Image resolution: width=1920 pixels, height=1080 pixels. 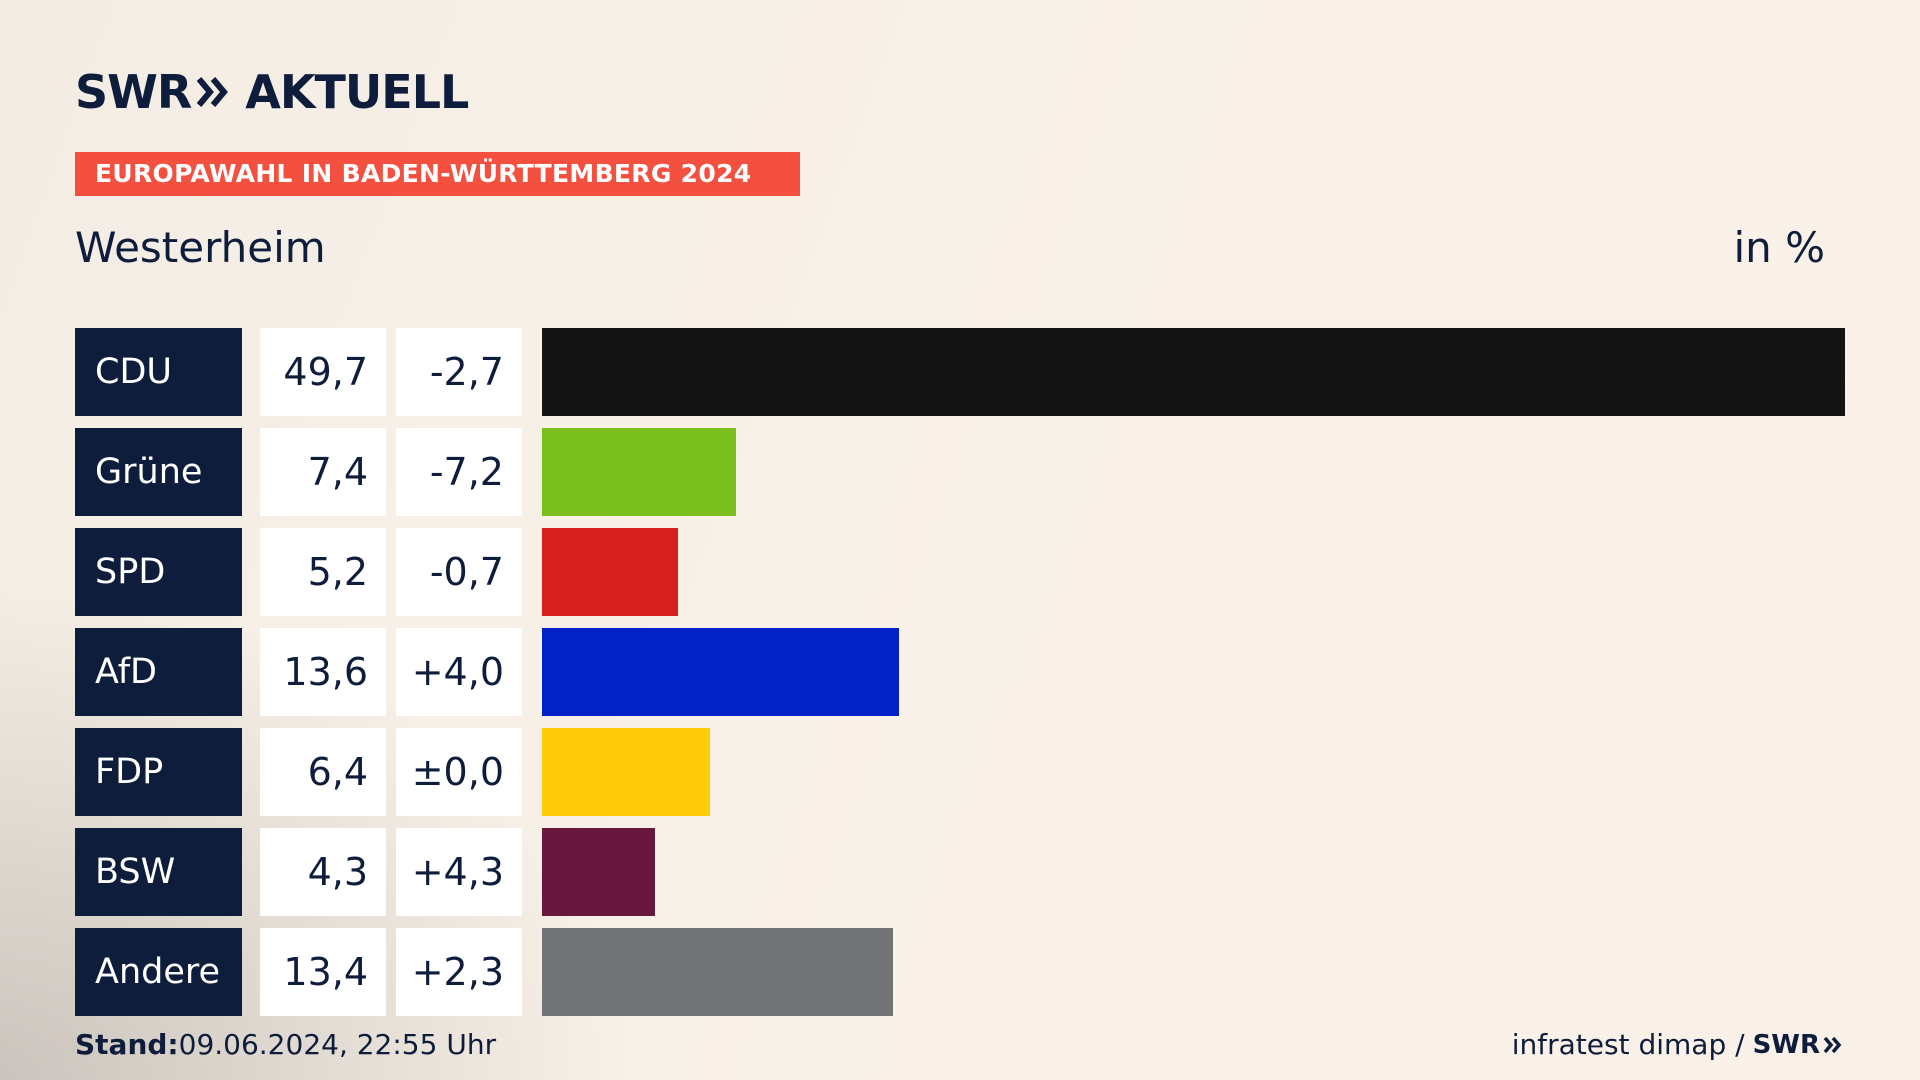 I want to click on result-row-andere: Andere 13,4 +2,3, so click(x=960, y=972).